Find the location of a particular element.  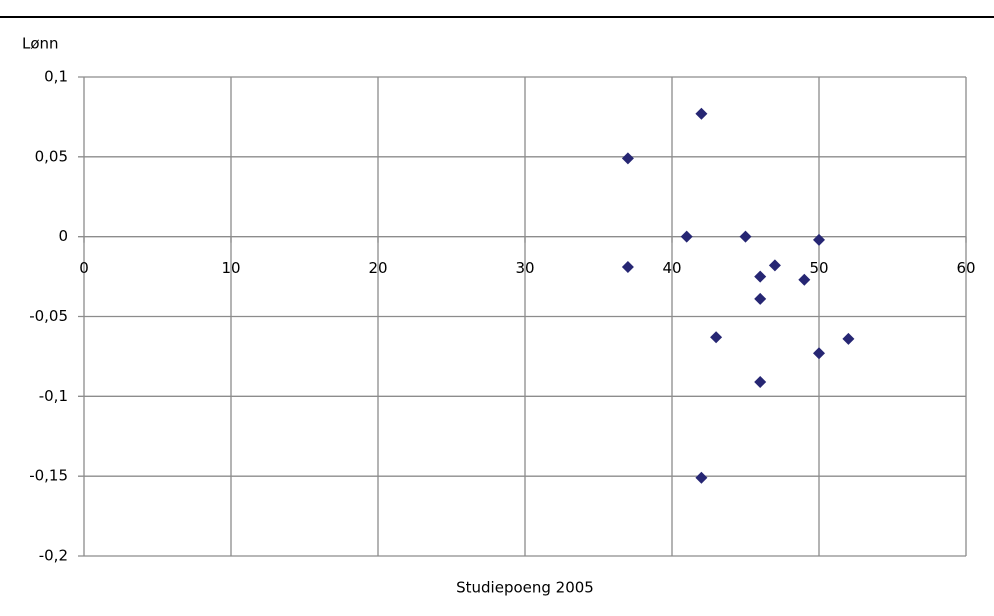

x-tick-label: 30 is located at coordinates (524, 268).